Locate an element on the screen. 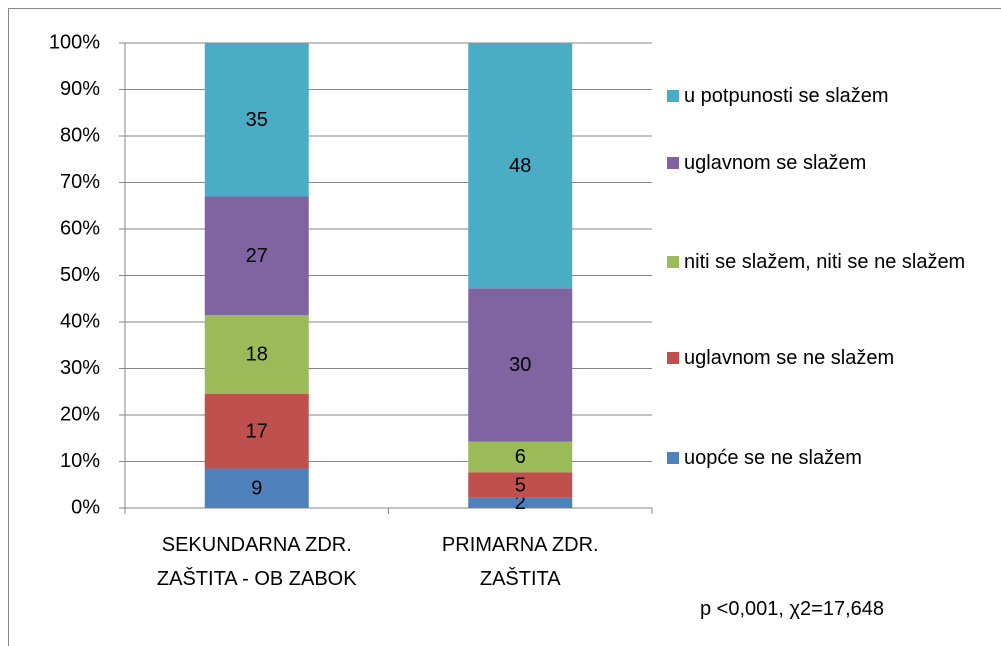  legend-entry: niti se slažem, niti se ne slažem is located at coordinates (825, 262).